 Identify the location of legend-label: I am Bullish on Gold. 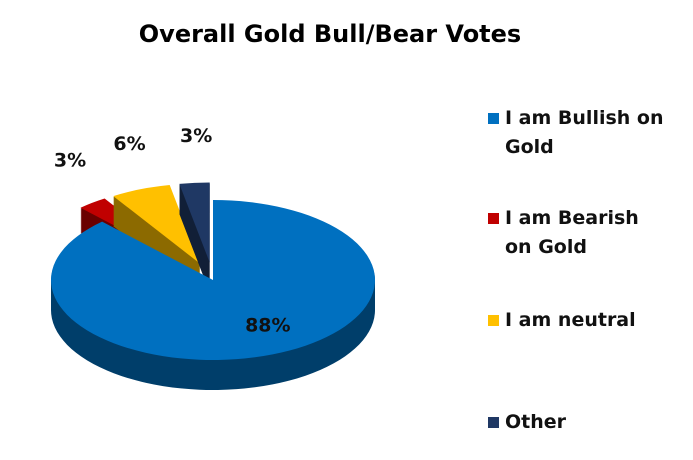
(584, 132).